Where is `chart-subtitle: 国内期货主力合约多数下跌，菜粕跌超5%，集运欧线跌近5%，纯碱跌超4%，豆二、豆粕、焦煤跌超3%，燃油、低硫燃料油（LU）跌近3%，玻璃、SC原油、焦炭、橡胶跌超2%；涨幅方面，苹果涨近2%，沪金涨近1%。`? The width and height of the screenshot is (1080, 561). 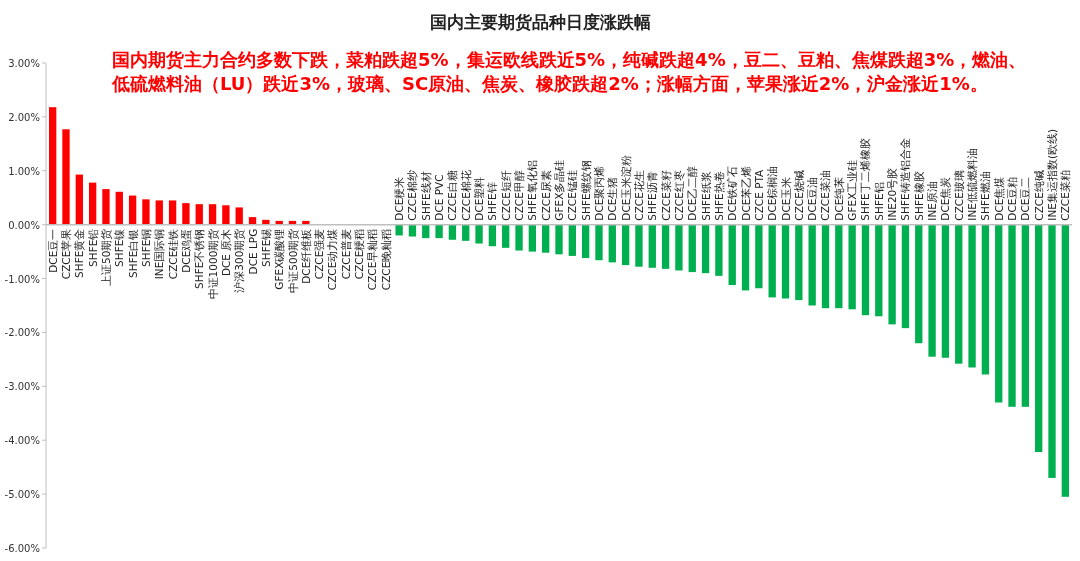 chart-subtitle: 国内期货主力合约多数下跌，菜粕跌超5%，集运欧线跌近5%，纯碱跌超4%，豆二、豆粕、焦煤跌超3%，燃油、低硫燃料油（LU）跌近3%，玻璃、SC原油、焦炭、橡胶跌超2%；涨幅方面，苹果涨近2%，沪金涨近1%。 is located at coordinates (569, 71).